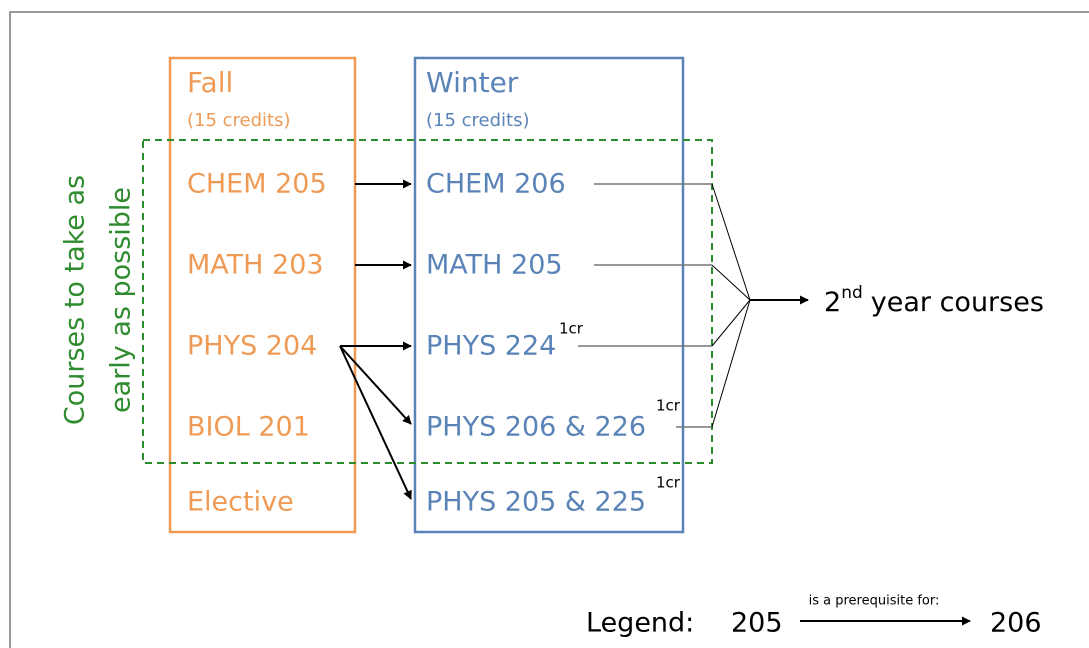 Image resolution: width=1089 pixels, height=648 pixels. What do you see at coordinates (98, 300) in the screenshot?
I see `group-label: Courses to take as early as possible` at bounding box center [98, 300].